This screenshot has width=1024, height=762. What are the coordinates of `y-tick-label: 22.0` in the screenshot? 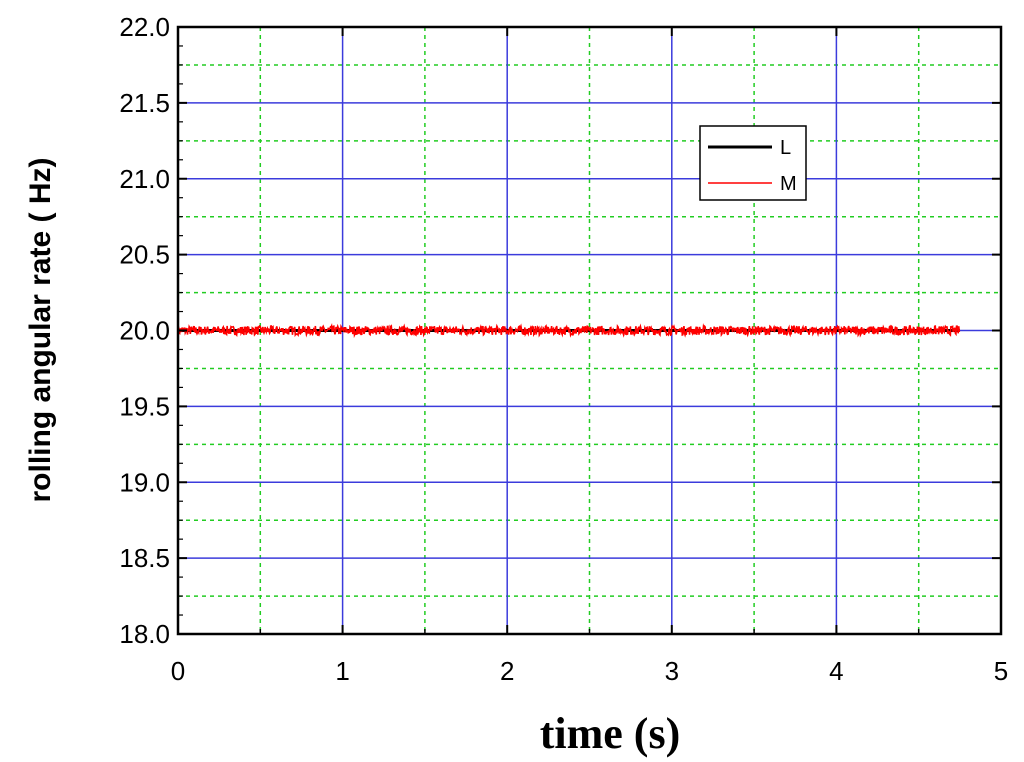 It's located at (144, 27).